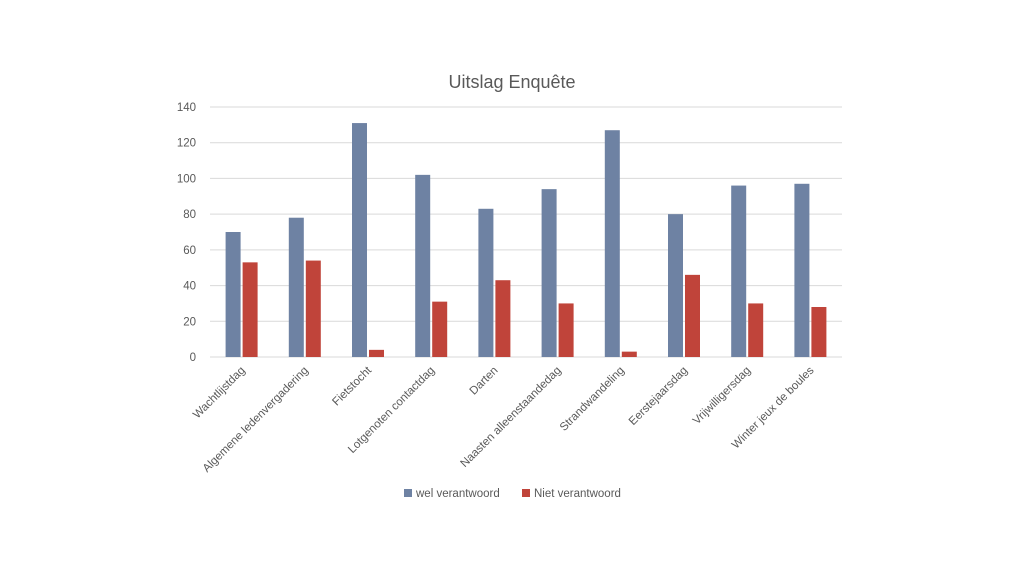 The image size is (1024, 581). What do you see at coordinates (186, 233) in the screenshot?
I see `y-axis-ticks: 0 20 40 60 80 100 120 140` at bounding box center [186, 233].